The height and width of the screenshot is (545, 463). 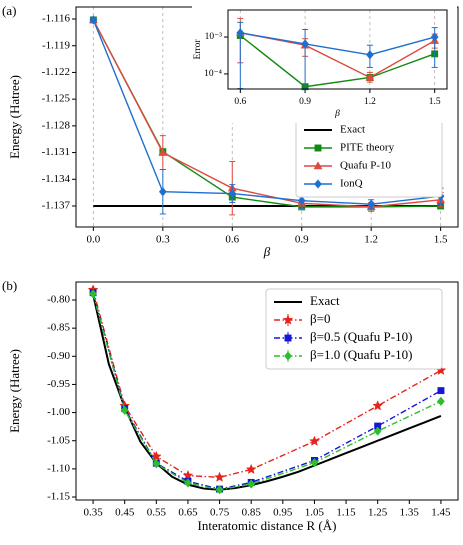 What do you see at coordinates (361, 354) in the screenshot?
I see `legend-label: β=1.0 (Quafu P-10)` at bounding box center [361, 354].